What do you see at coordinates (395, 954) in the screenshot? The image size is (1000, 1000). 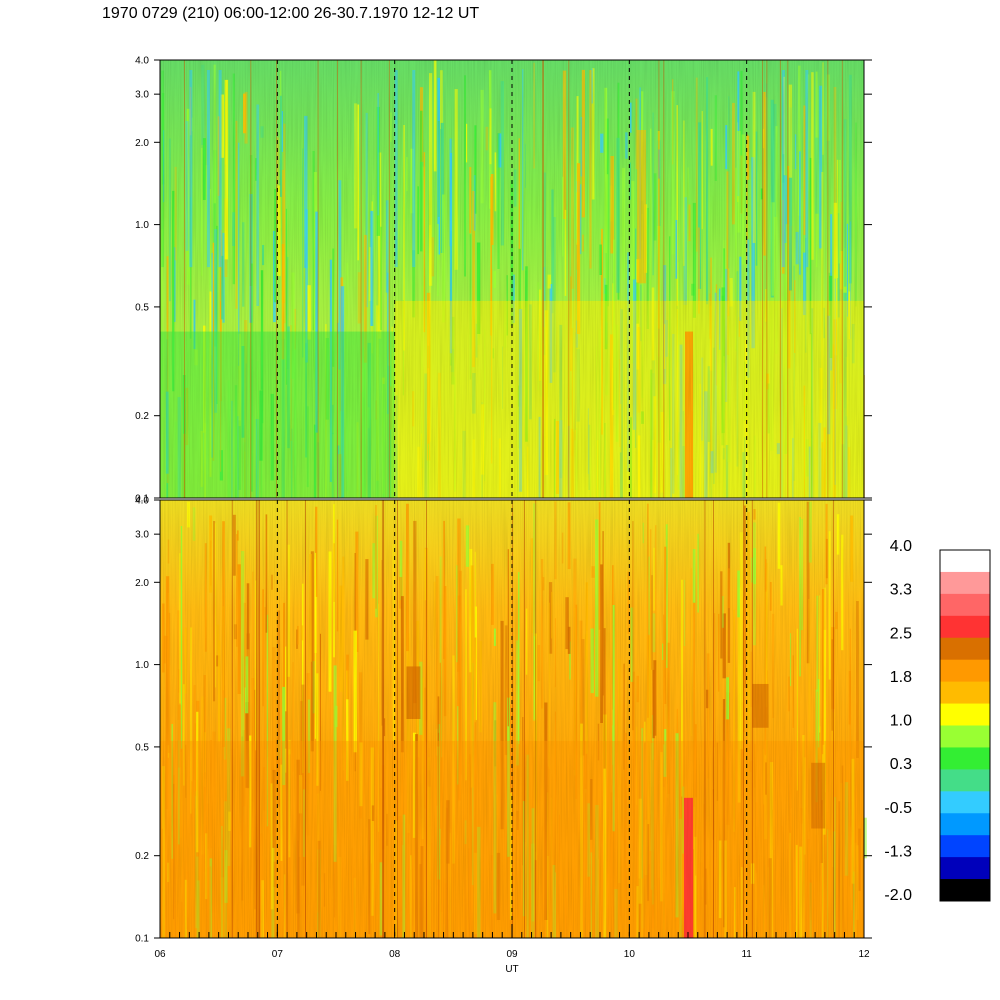 I see `x-tick-label: 08` at bounding box center [395, 954].